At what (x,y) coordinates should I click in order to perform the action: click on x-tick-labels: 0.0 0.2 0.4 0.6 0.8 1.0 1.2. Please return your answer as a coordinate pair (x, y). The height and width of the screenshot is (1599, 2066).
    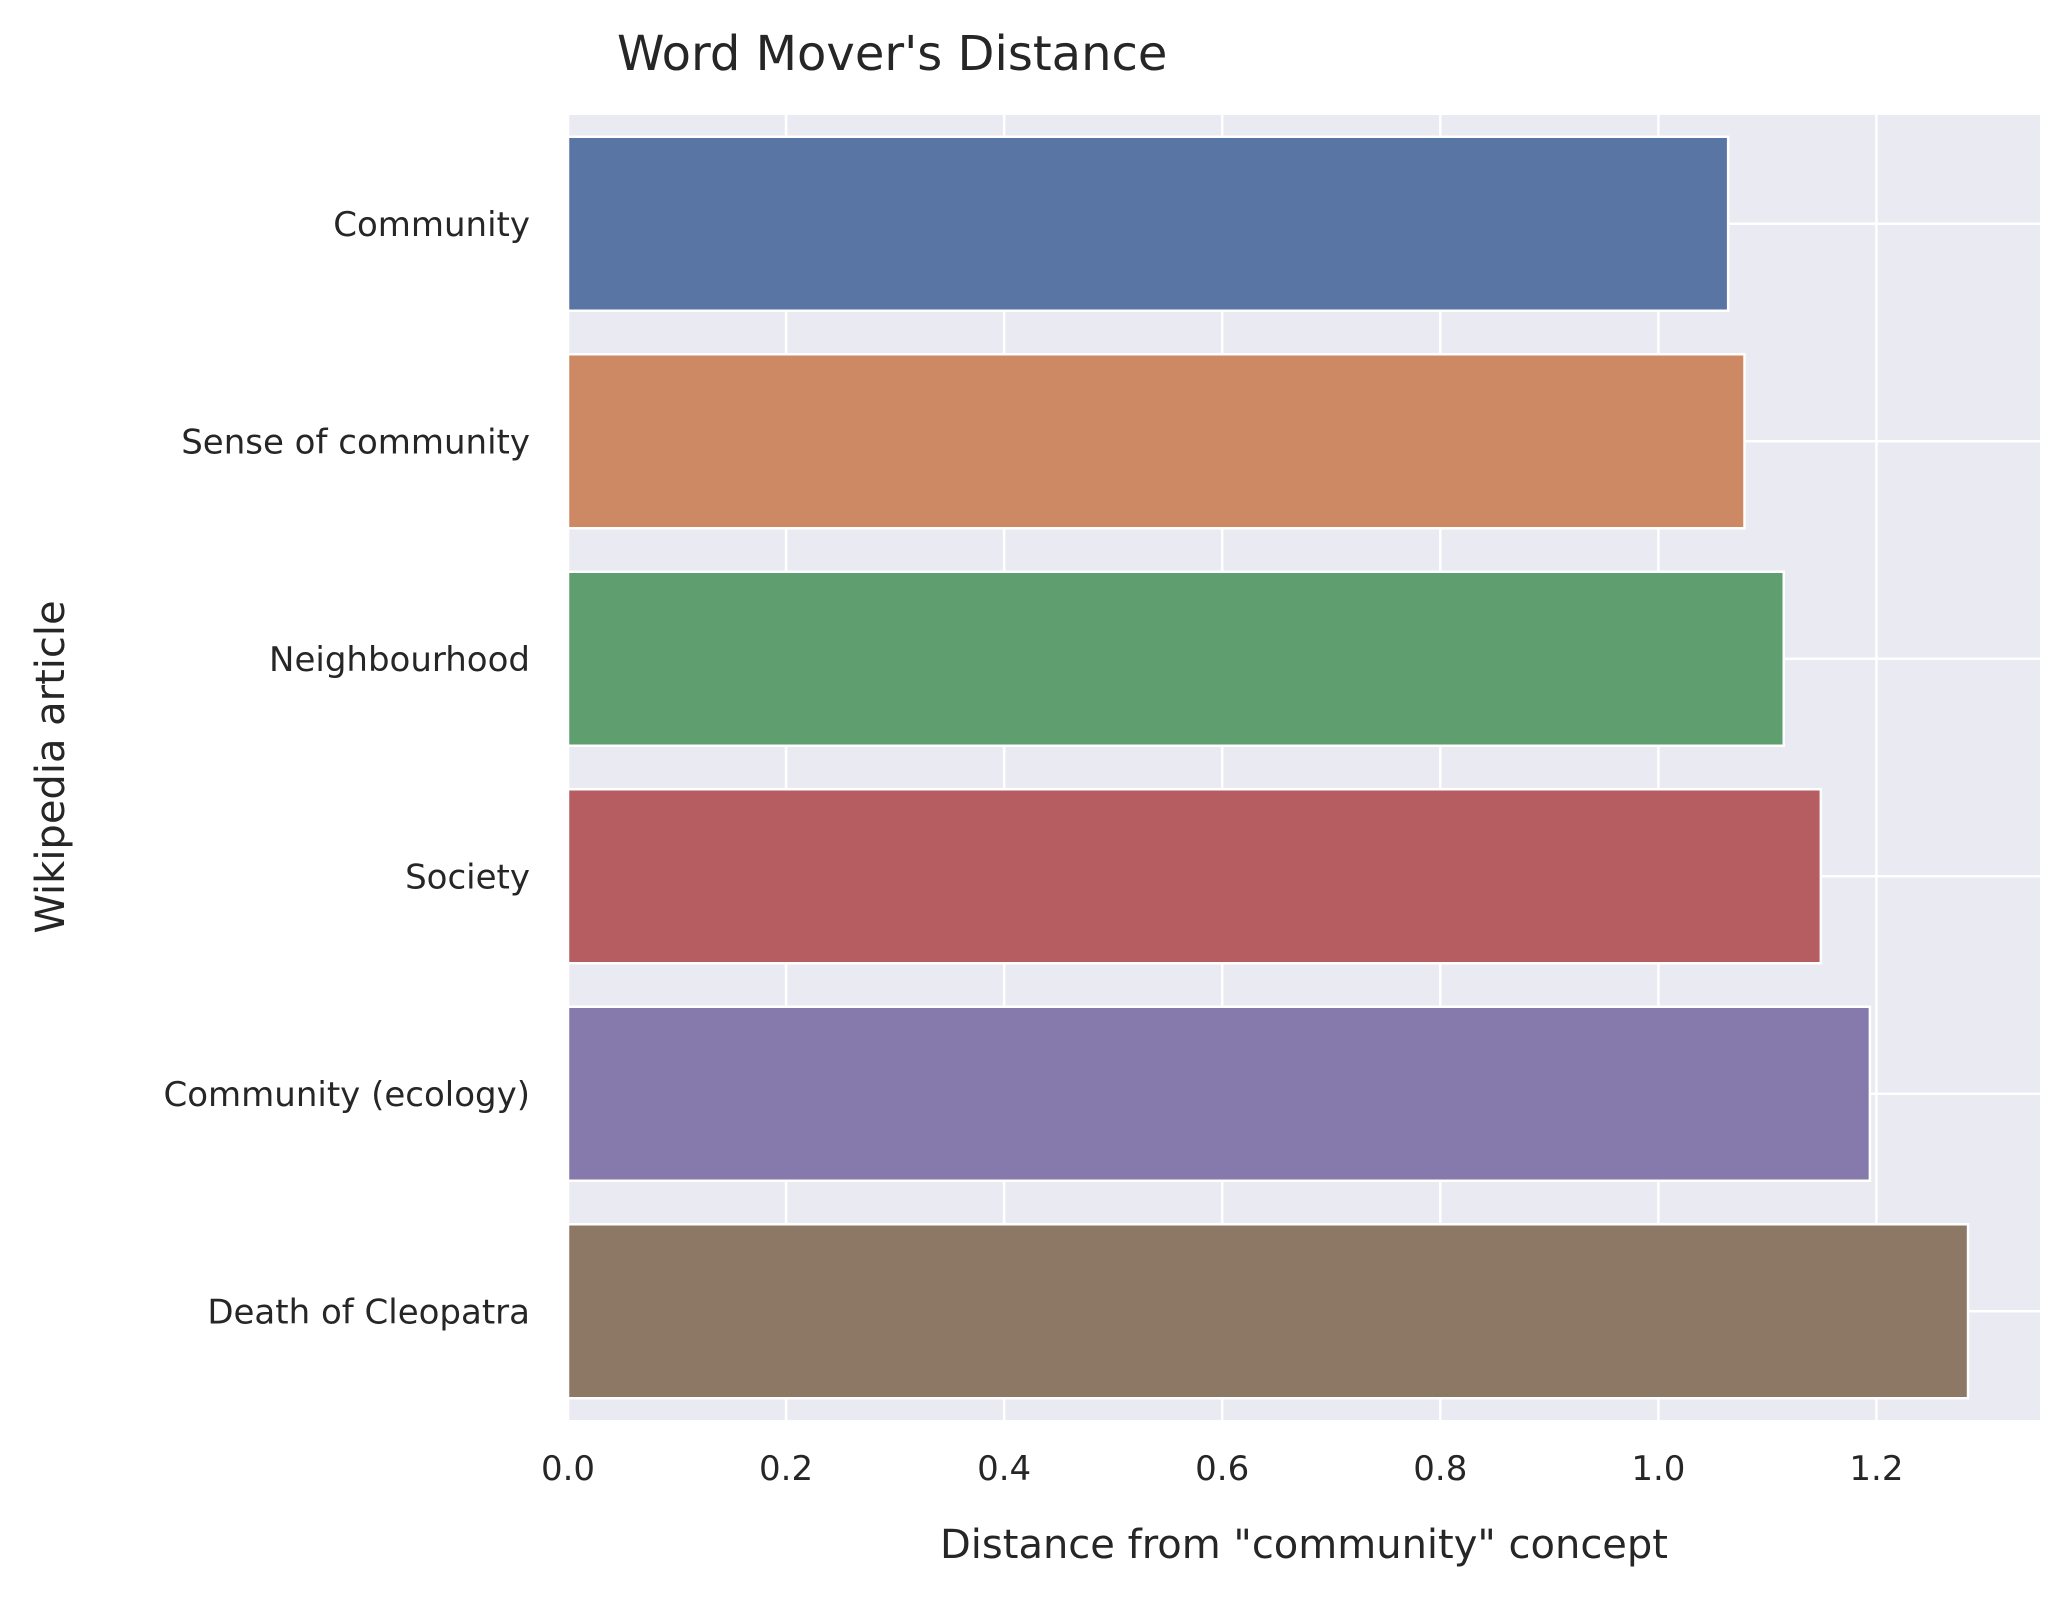
    Looking at the image, I should click on (1222, 1469).